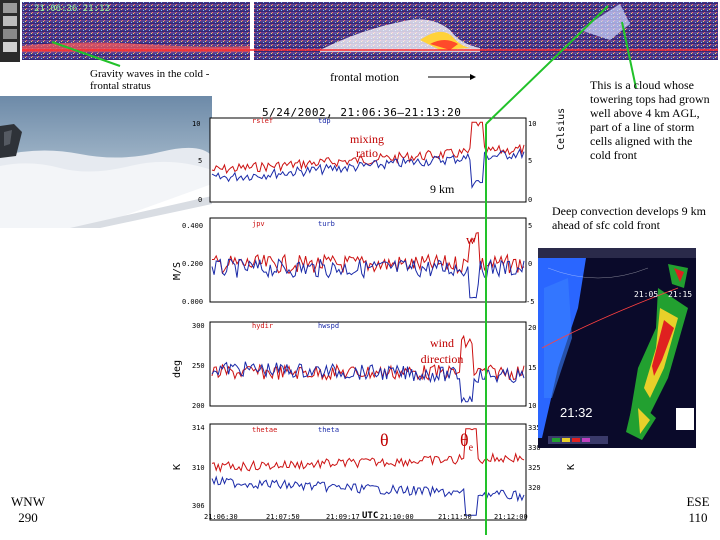  What do you see at coordinates (263, 326) in the screenshot?
I see `legend-red-3: hydir` at bounding box center [263, 326].